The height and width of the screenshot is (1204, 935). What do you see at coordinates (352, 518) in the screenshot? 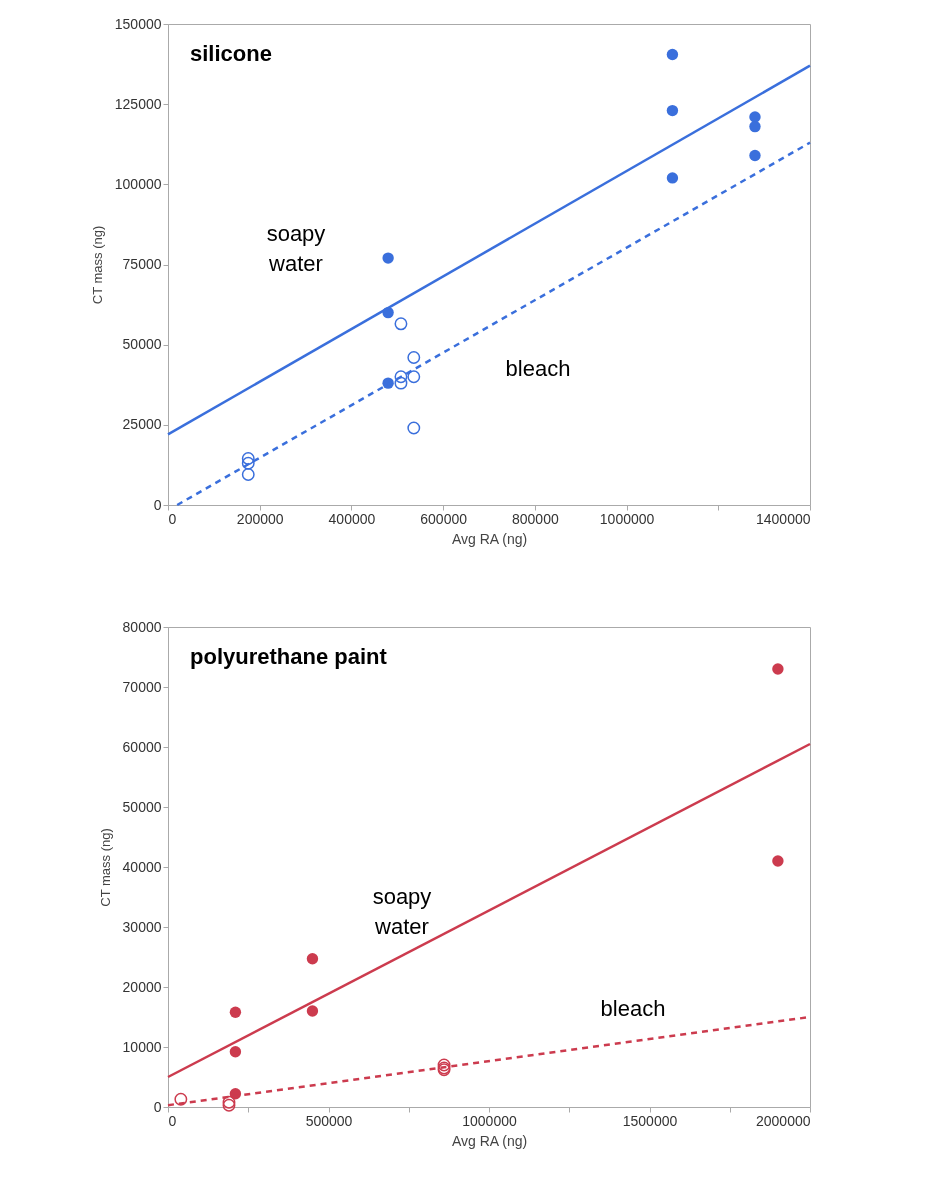
I see `x-tick-label: 400000` at bounding box center [352, 518].